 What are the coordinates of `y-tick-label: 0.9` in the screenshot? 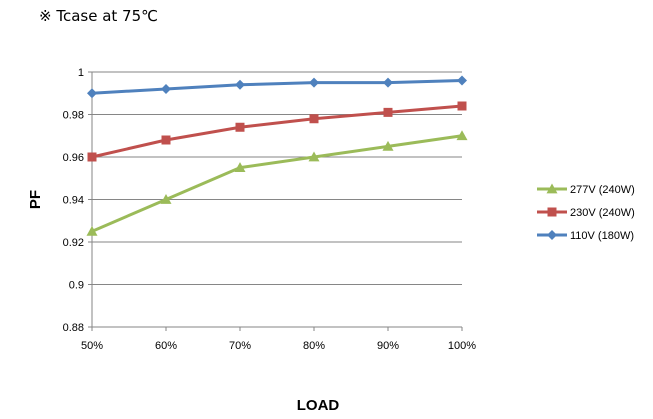 It's located at (76, 286).